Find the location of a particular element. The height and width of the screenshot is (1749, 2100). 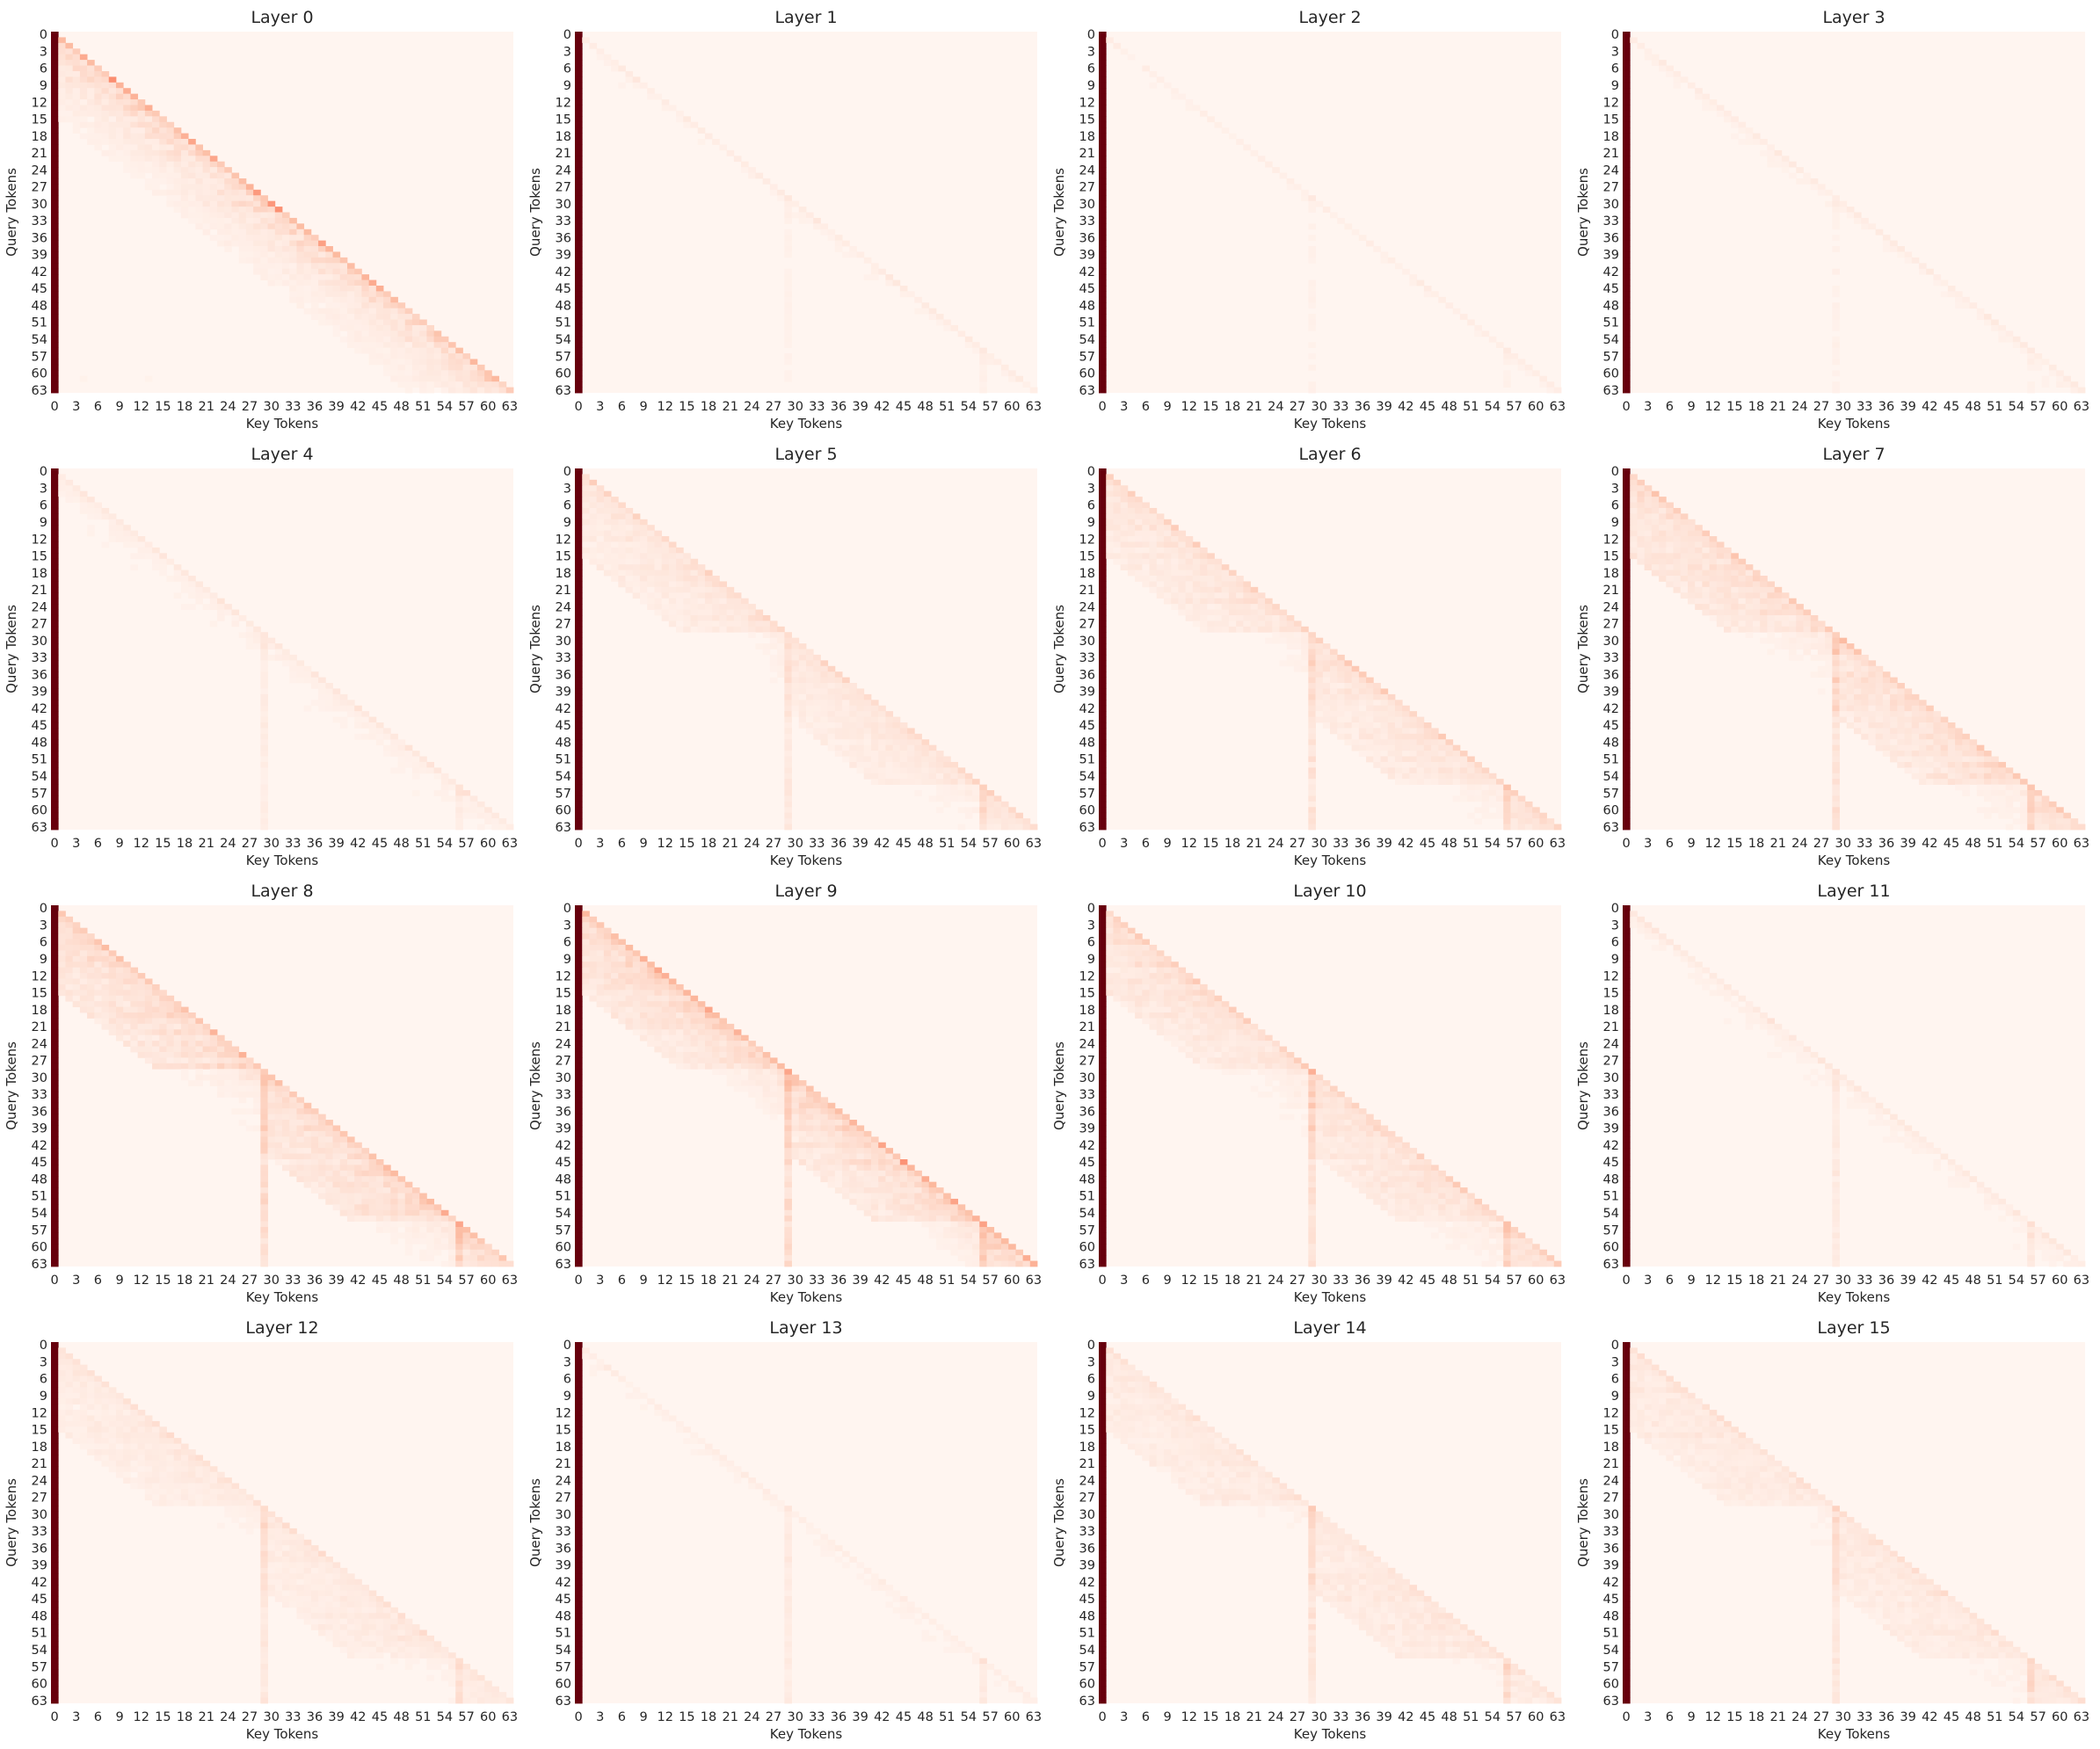

y-tick-label: 21 is located at coordinates (39, 591).